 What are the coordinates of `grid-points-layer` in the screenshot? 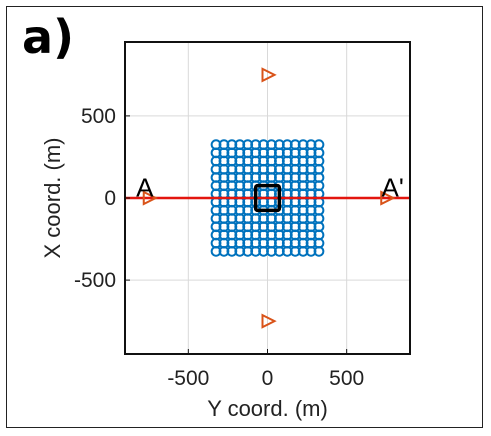 It's located at (267, 198).